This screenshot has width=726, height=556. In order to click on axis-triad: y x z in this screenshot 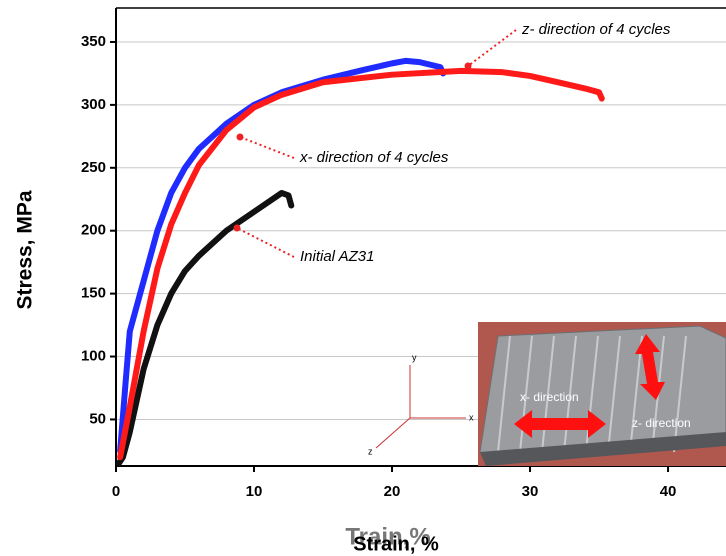, I will do `click(421, 404)`.